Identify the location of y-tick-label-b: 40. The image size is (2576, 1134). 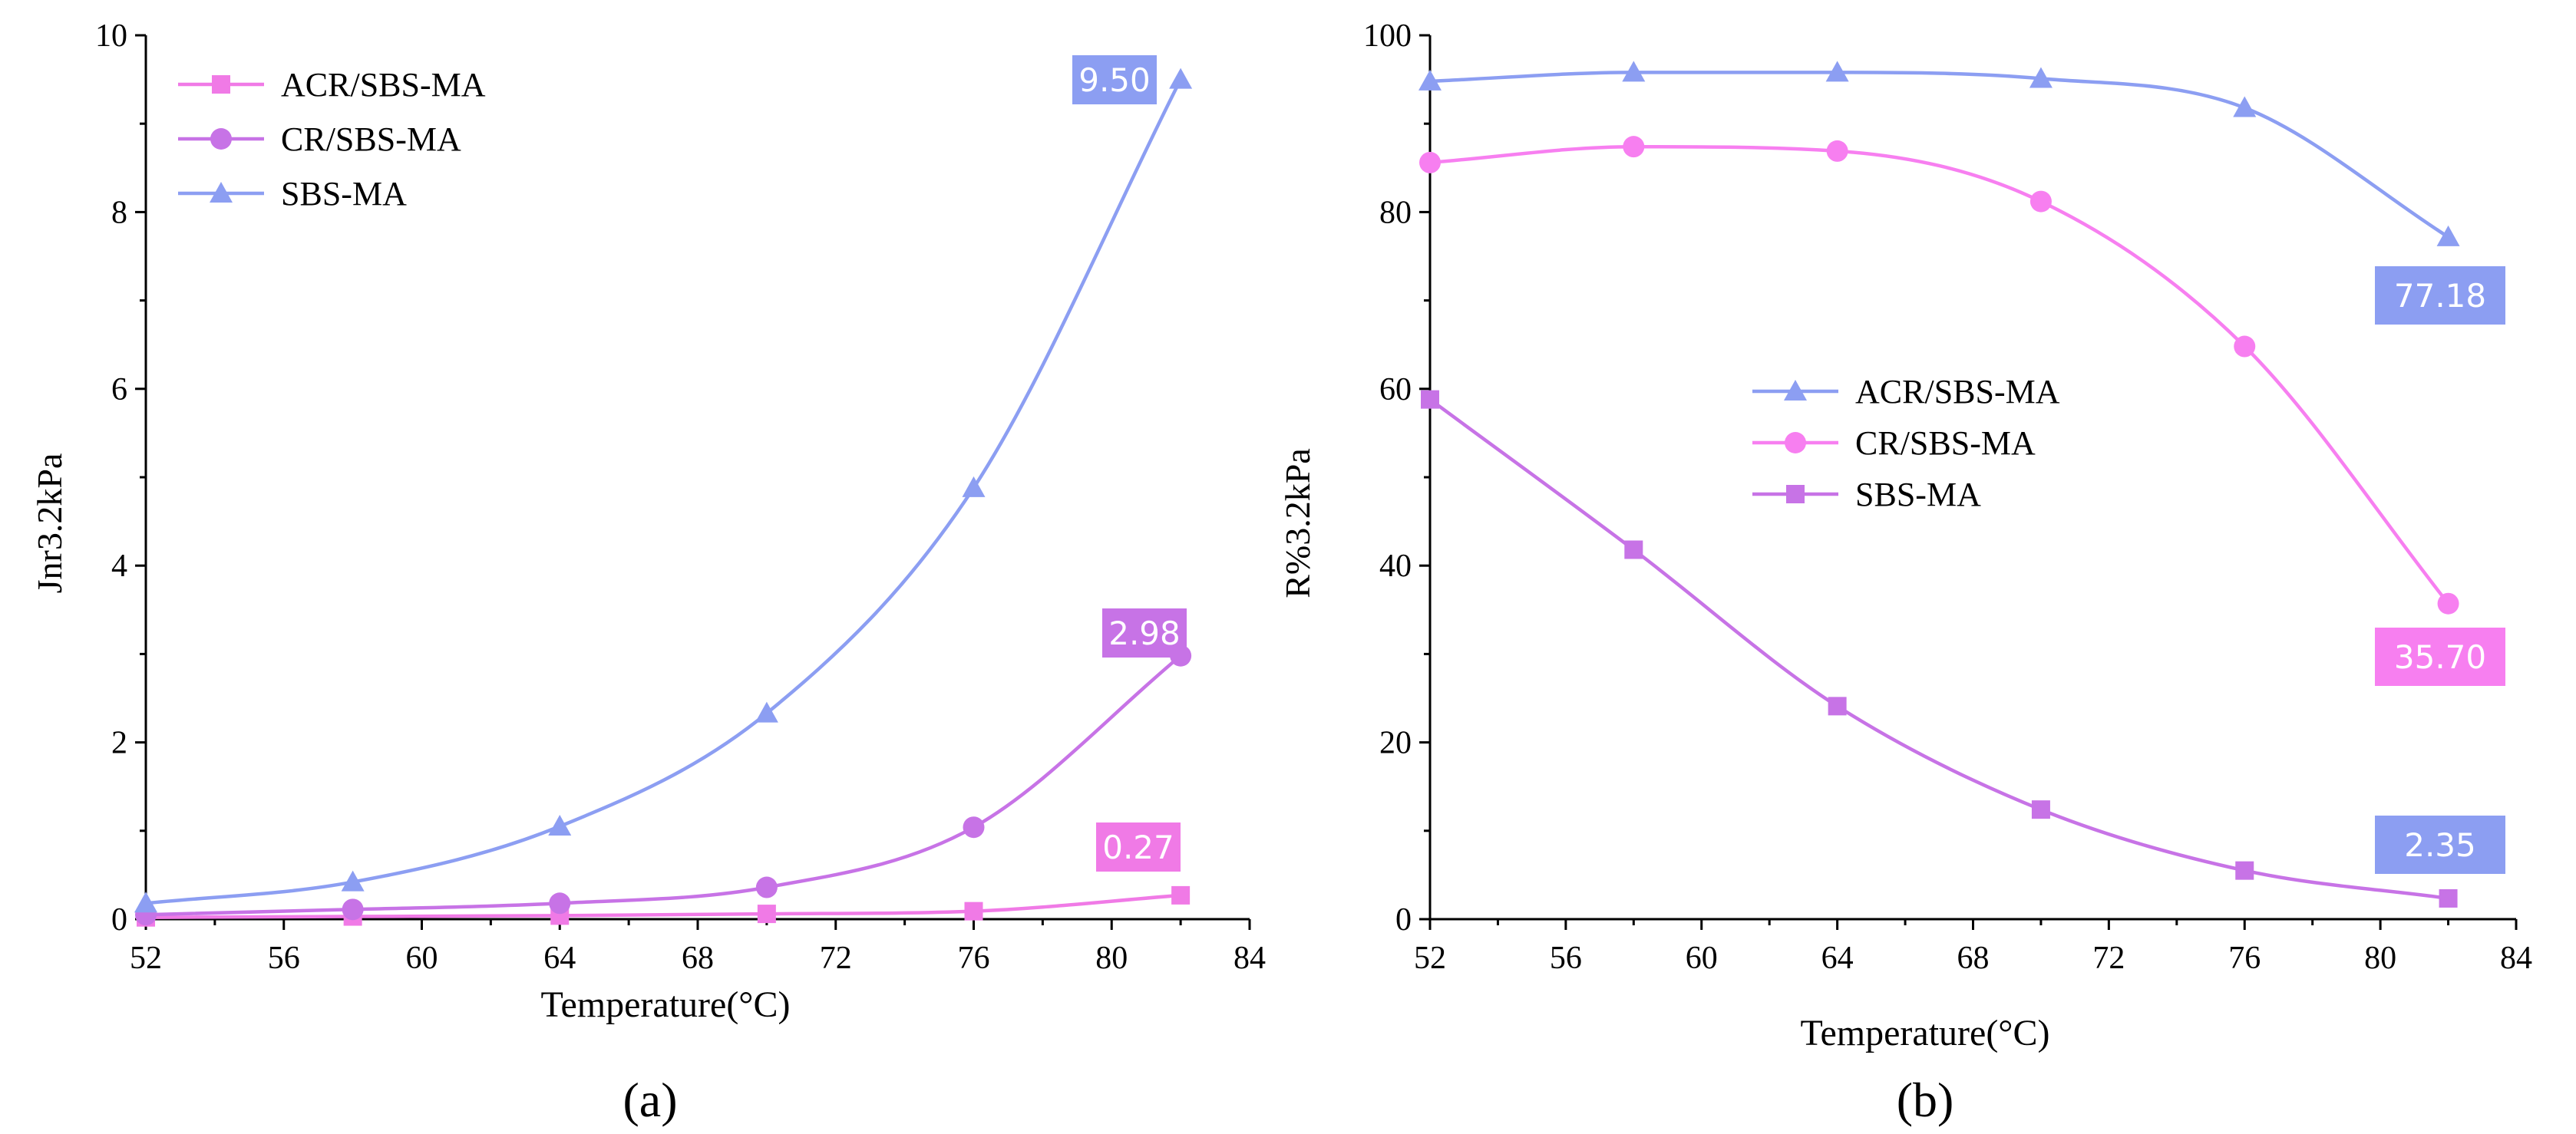
(1395, 566).